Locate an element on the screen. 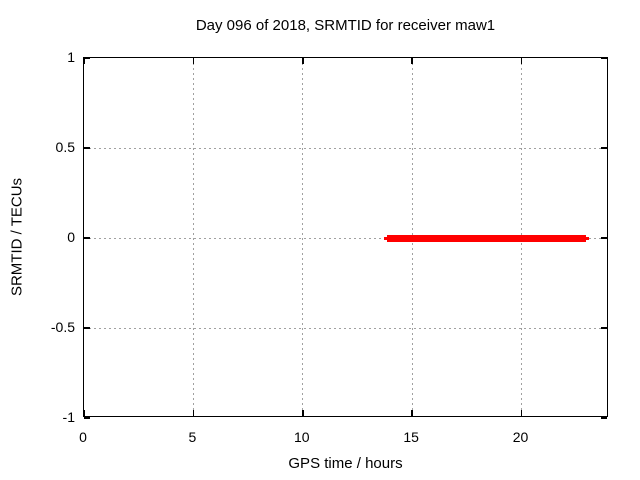  y-tick-label: 0.5 is located at coordinates (65, 147).